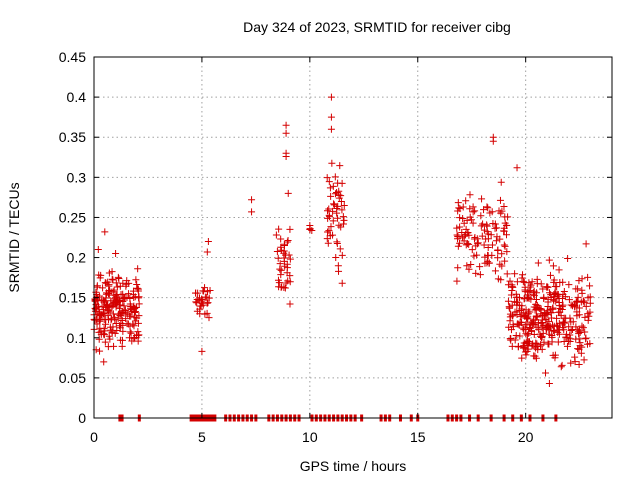 The height and width of the screenshot is (480, 640). I want to click on x-tick-label: 10, so click(310, 437).